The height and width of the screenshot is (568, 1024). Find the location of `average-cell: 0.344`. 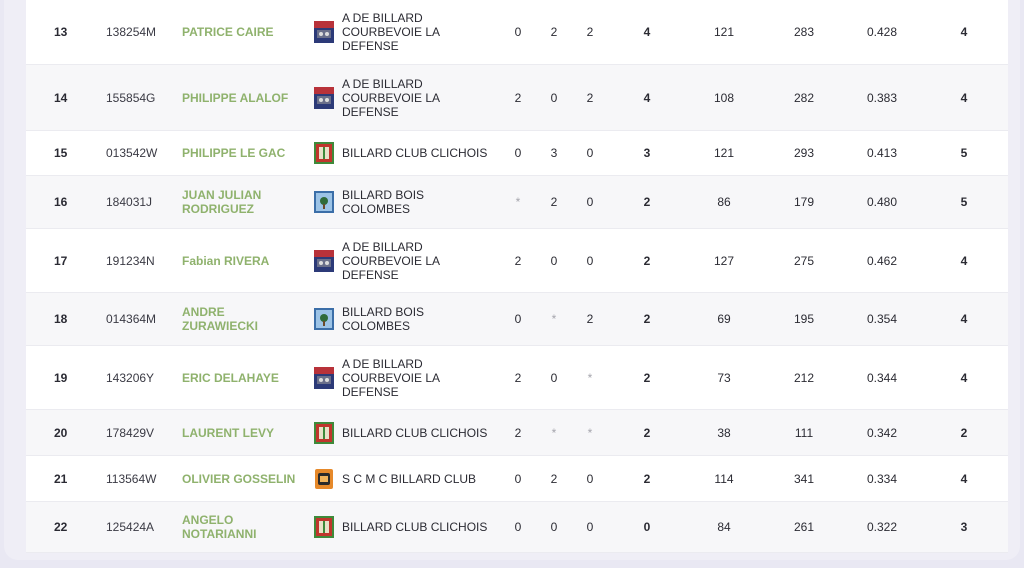

average-cell: 0.344 is located at coordinates (882, 377).